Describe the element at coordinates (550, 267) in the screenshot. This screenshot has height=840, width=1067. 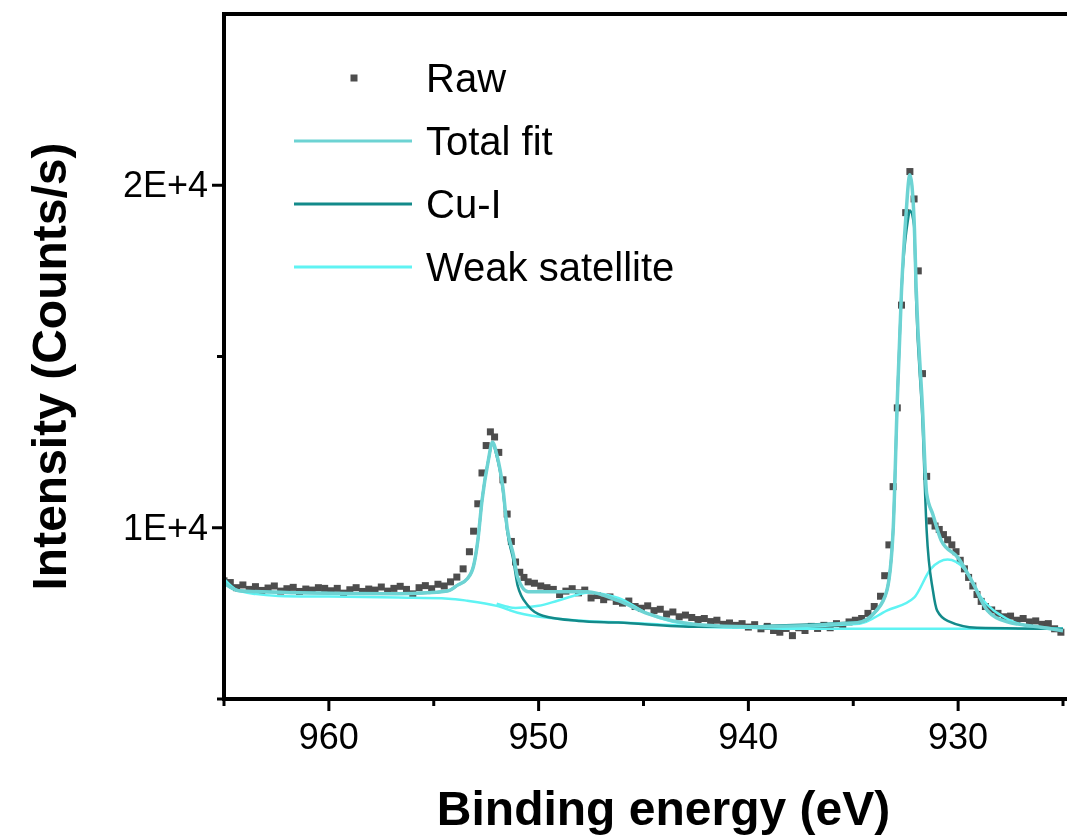
I see `legend-label: Weak satellite` at that location.